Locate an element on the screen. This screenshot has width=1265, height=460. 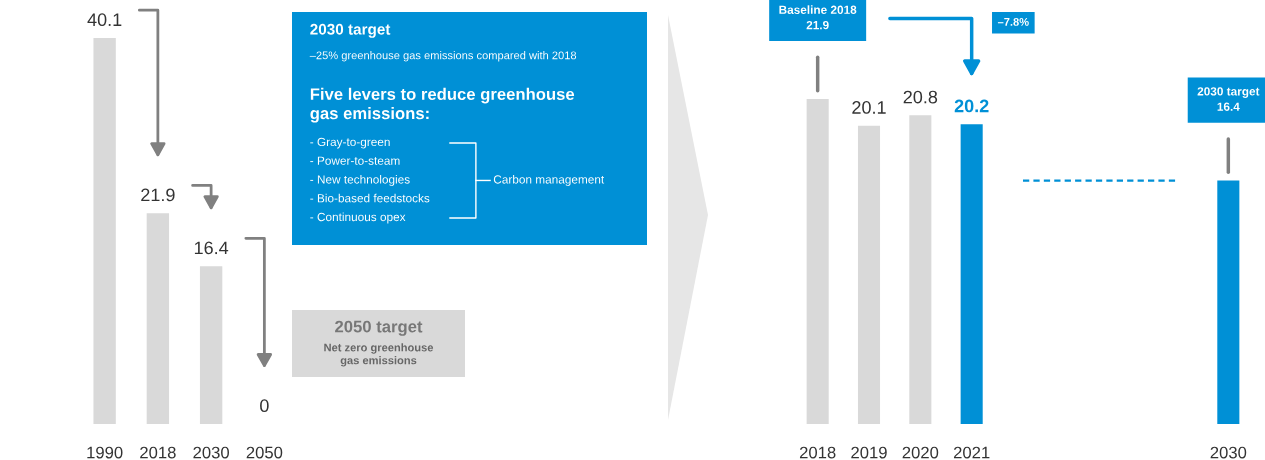
text: - Bio-based feedstocks is located at coordinates (370, 198).